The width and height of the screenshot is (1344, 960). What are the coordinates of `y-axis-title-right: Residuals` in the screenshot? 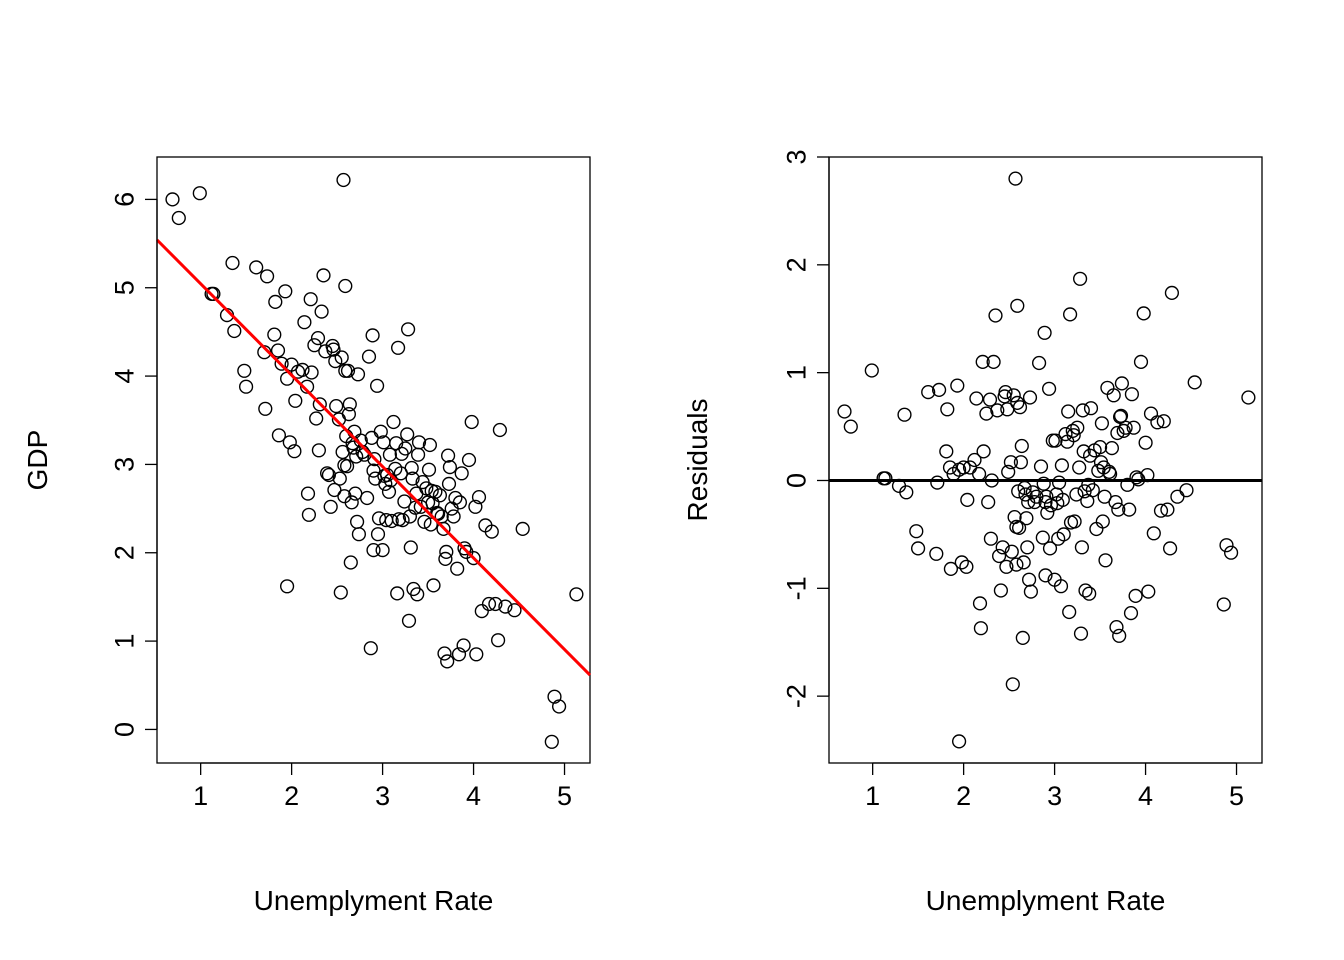 It's located at (697, 460).